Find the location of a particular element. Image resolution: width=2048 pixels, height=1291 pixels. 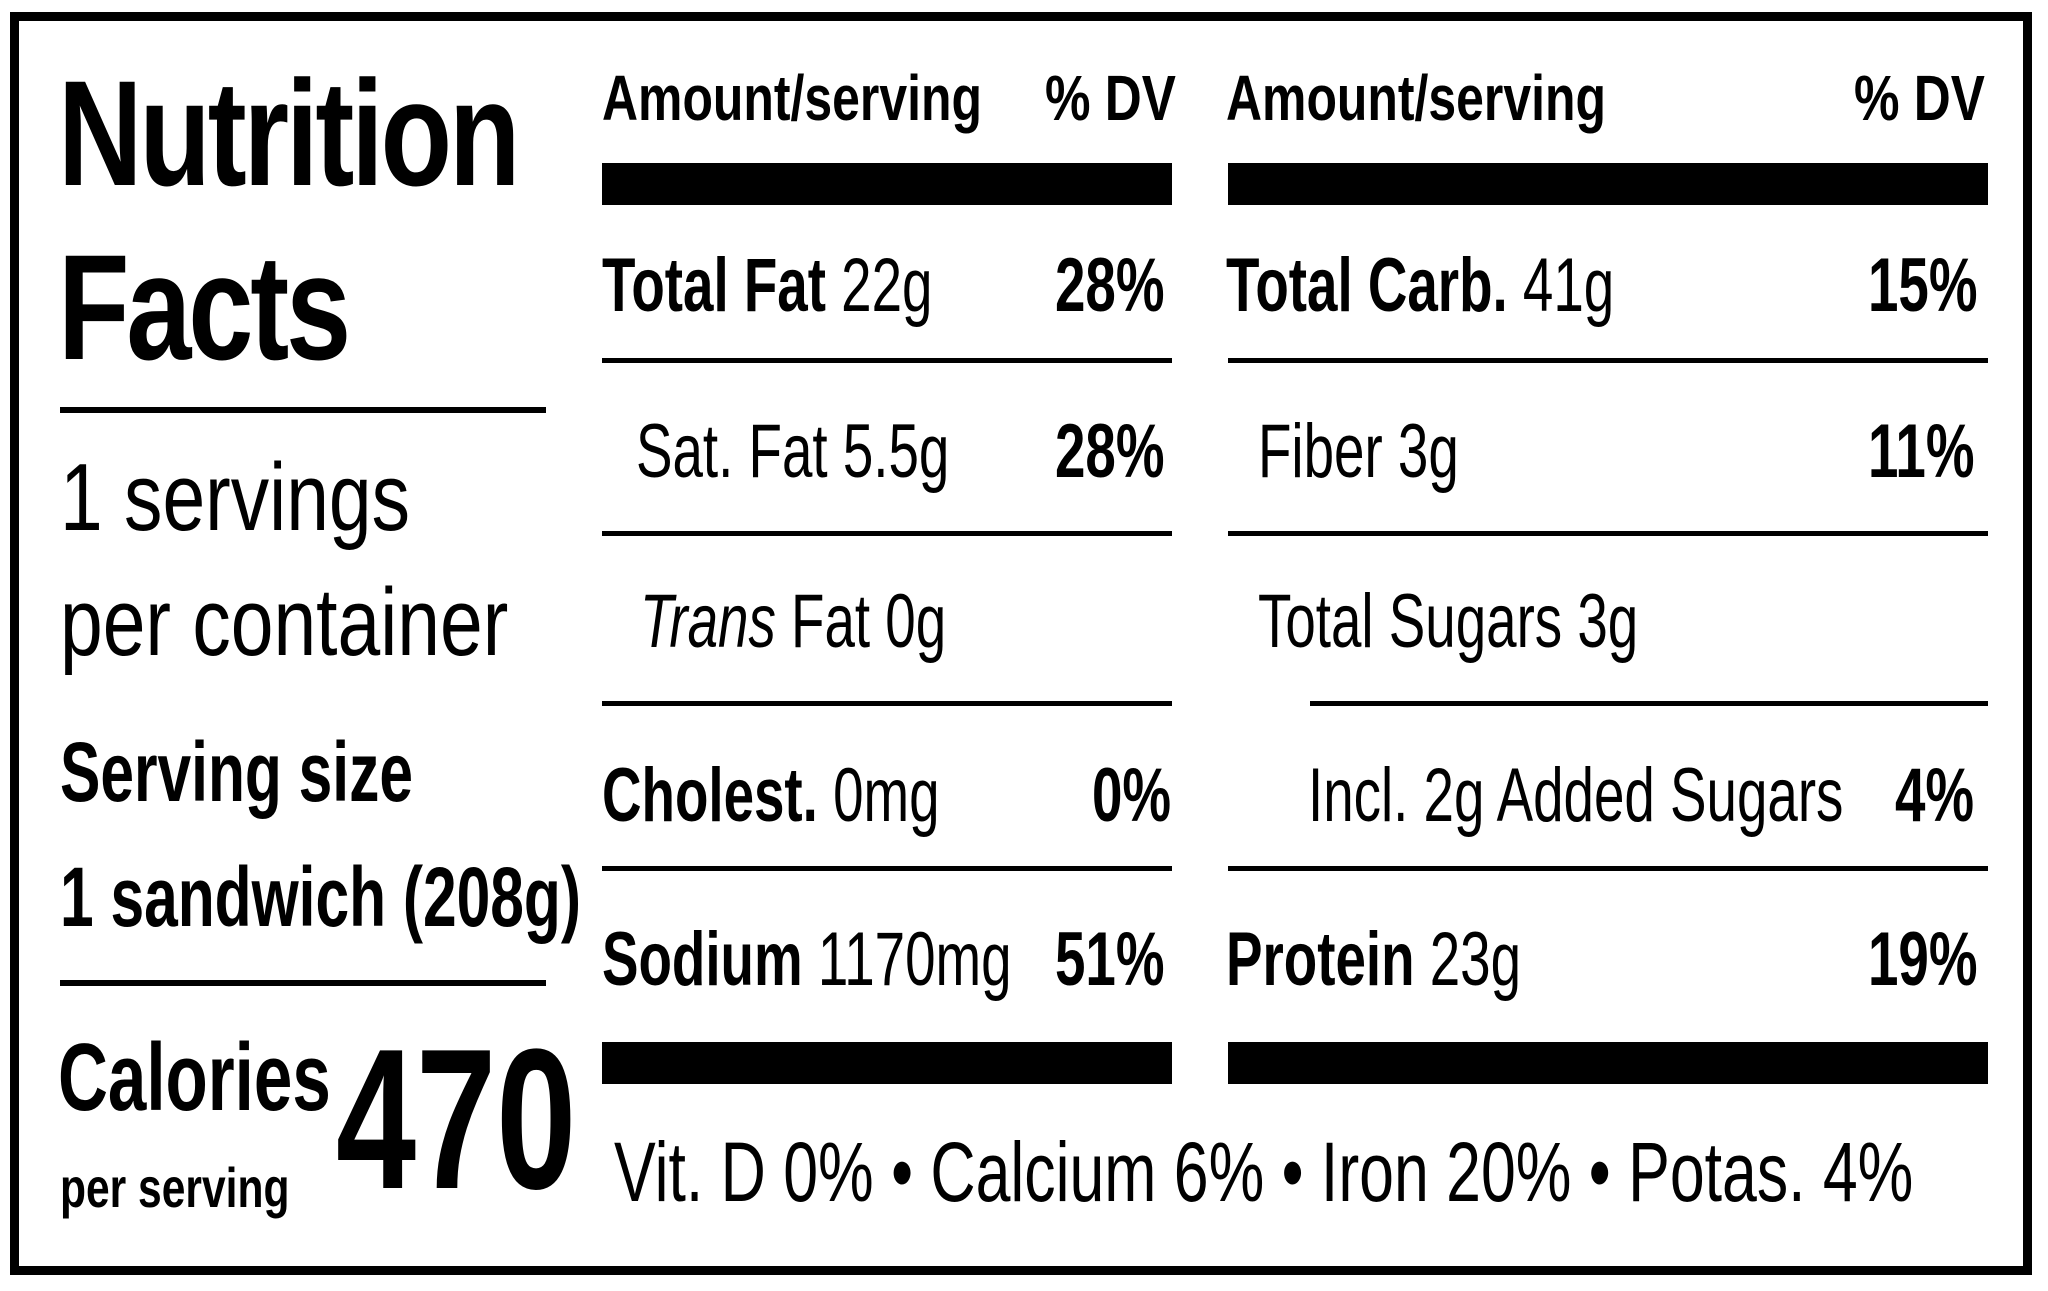

left-thick-bar-bottom is located at coordinates (887, 1063).